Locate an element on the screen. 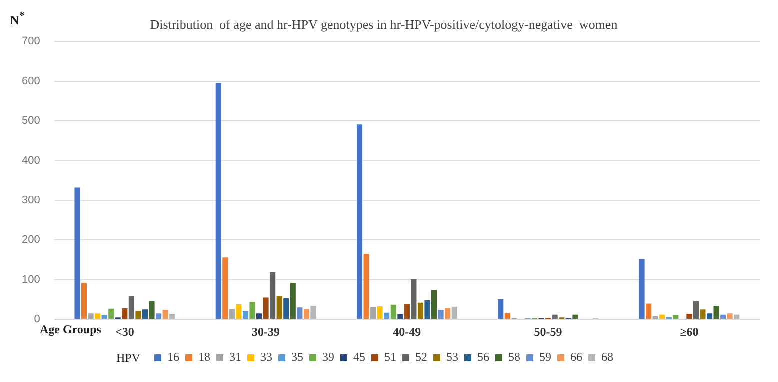 The width and height of the screenshot is (778, 382). legend-label: 33 is located at coordinates (266, 357).